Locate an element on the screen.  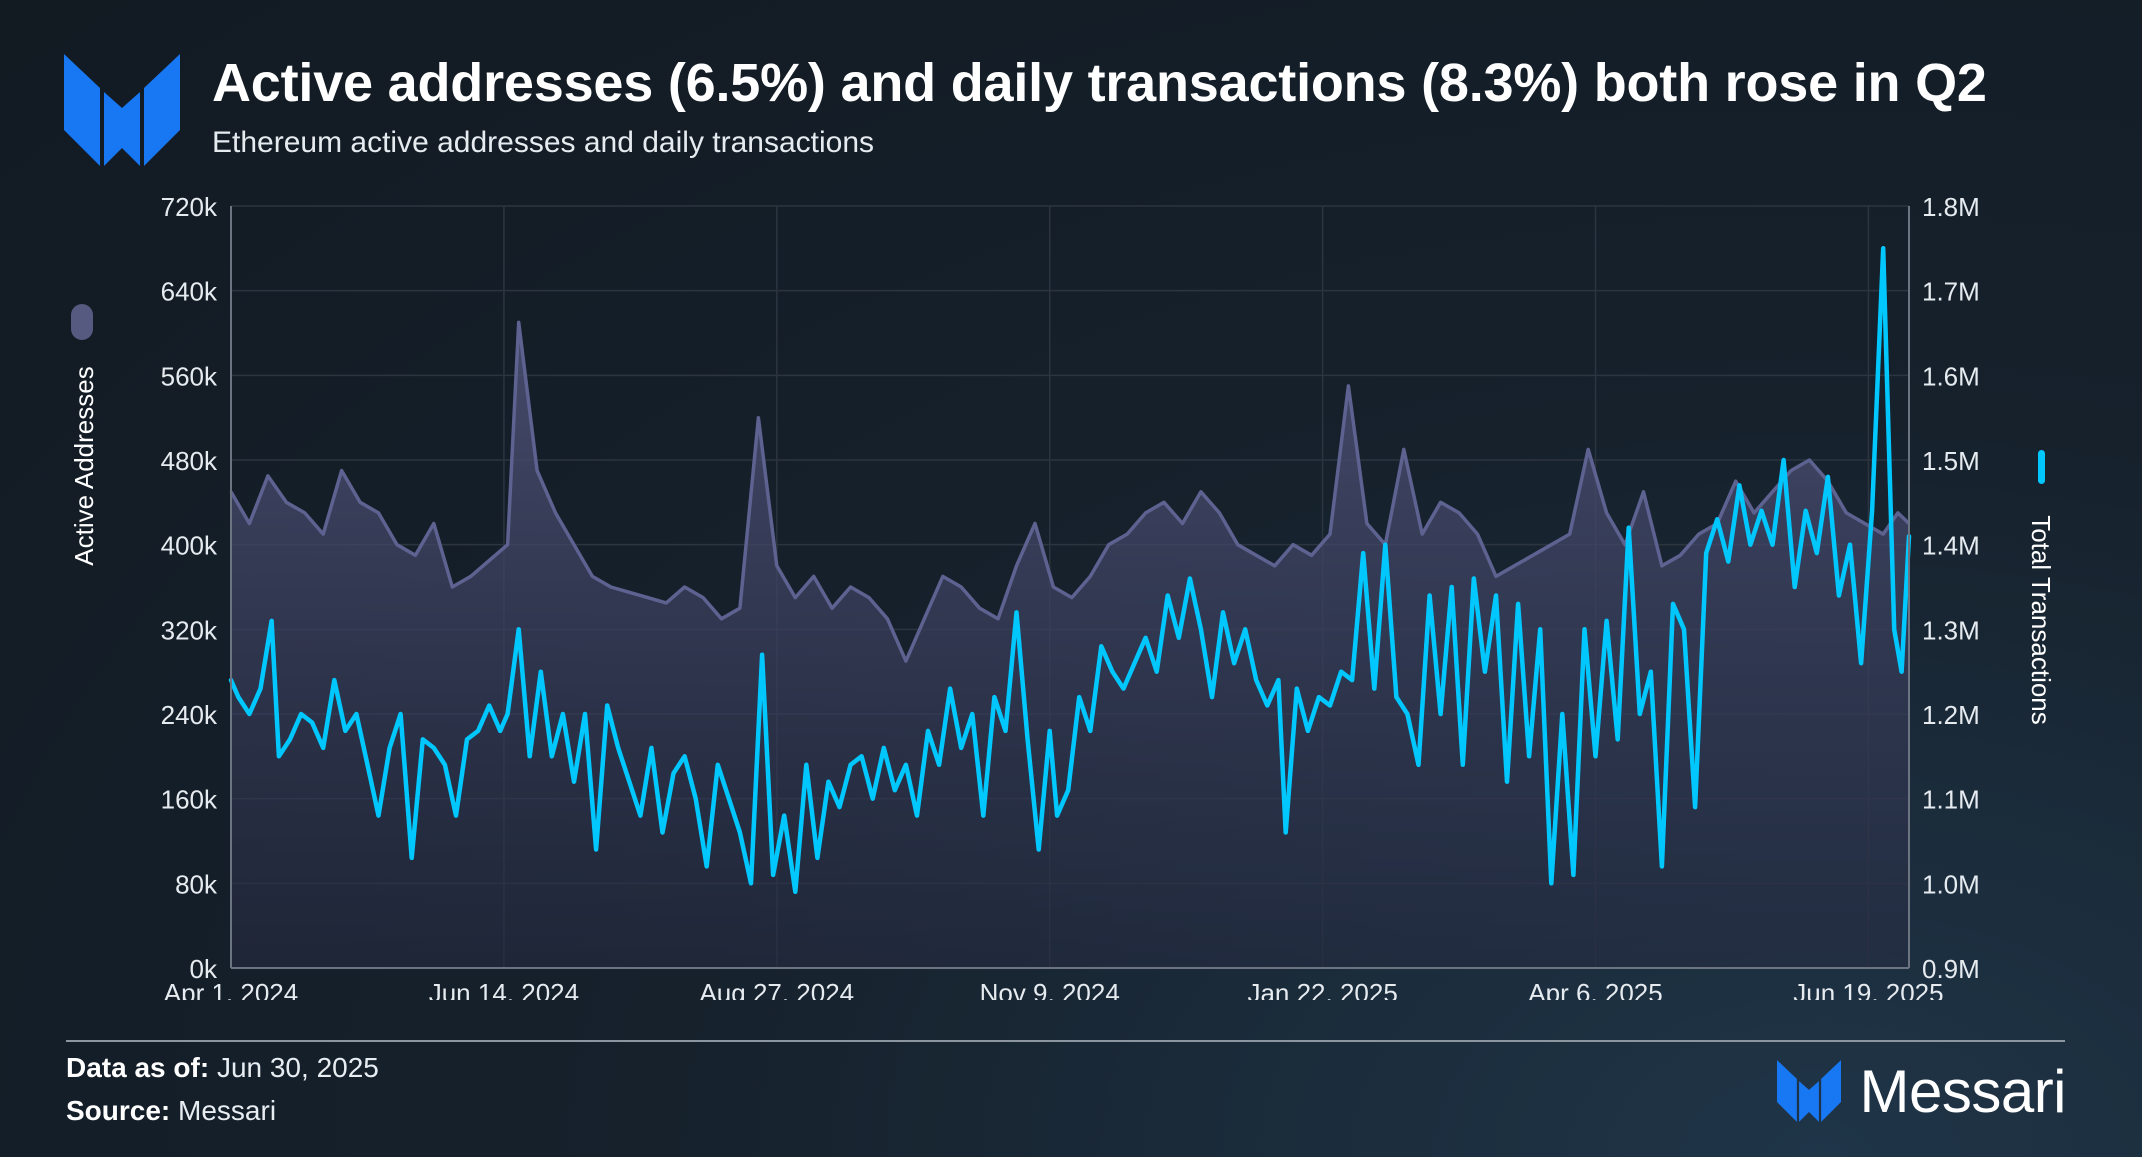
legend-total-transactions-label: Total Transactions is located at coordinates (2041, 620).